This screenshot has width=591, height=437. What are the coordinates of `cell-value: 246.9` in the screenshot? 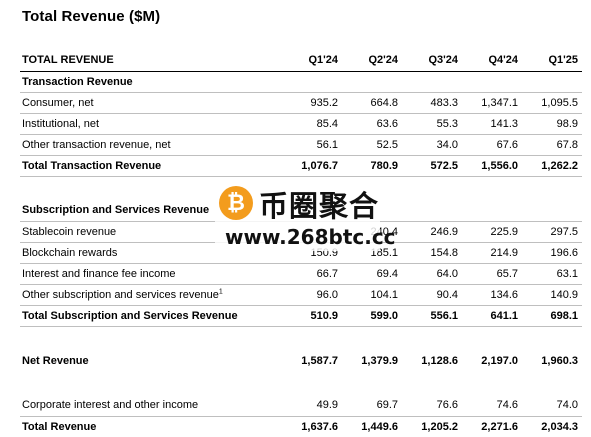 It's located at (432, 231).